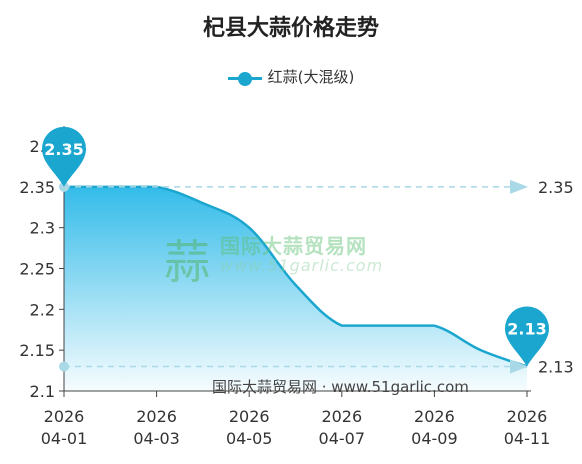 The image size is (582, 464). What do you see at coordinates (64, 438) in the screenshot?
I see `x-tick-label-date: 04-01` at bounding box center [64, 438].